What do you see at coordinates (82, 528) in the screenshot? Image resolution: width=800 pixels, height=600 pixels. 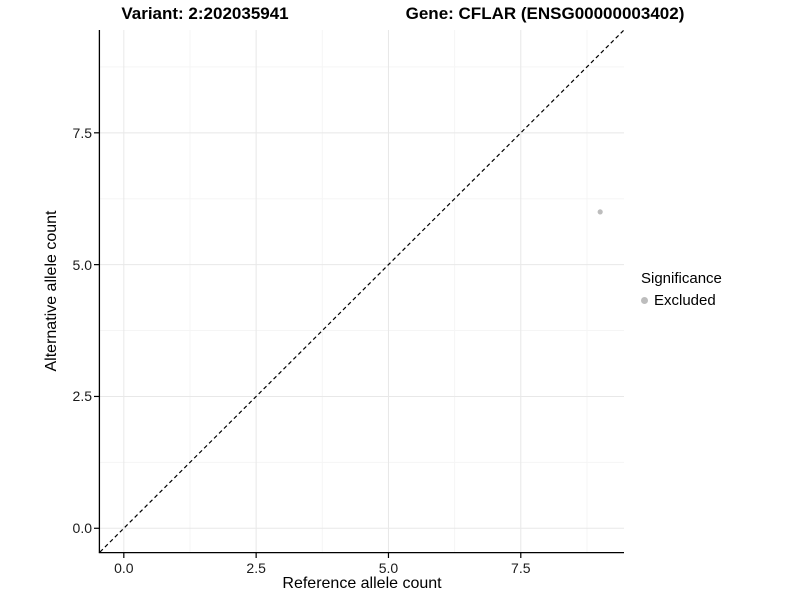 I see `y-tick-label: 0.0` at bounding box center [82, 528].